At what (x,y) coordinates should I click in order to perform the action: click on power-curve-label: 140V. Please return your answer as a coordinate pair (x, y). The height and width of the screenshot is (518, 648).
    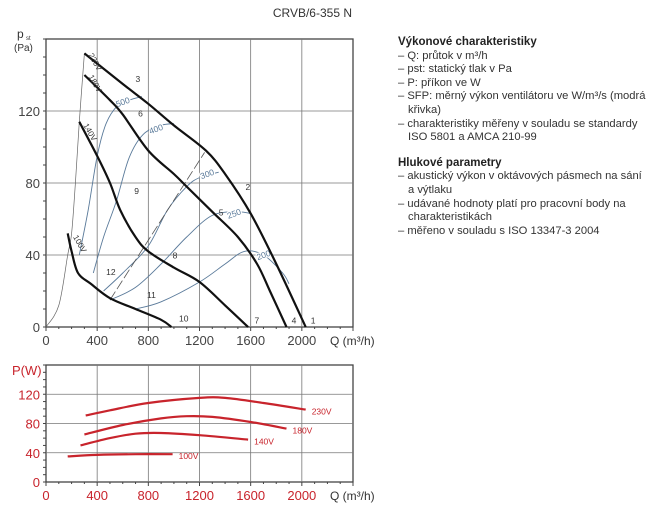
    Looking at the image, I should click on (264, 442).